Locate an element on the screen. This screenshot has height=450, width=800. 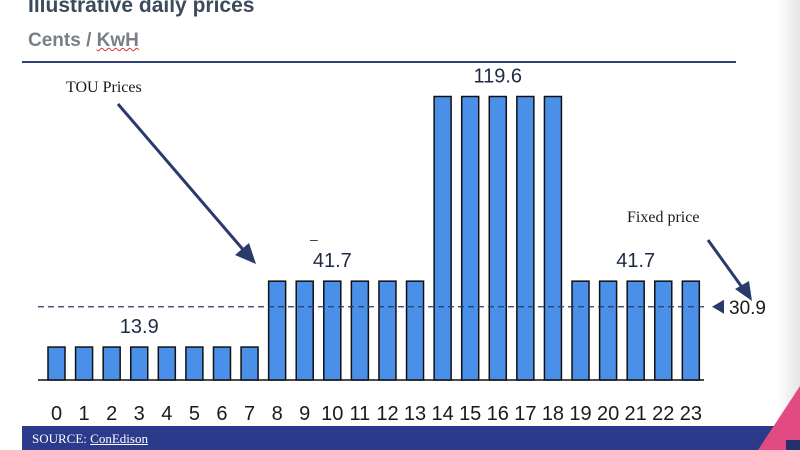
x-tick-label: 15 is located at coordinates (470, 414).